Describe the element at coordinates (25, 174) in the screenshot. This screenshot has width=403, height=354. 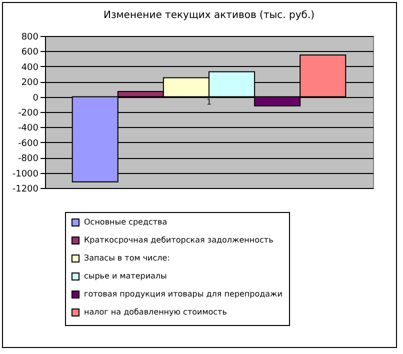
I see `y-tick-label: -1000` at that location.